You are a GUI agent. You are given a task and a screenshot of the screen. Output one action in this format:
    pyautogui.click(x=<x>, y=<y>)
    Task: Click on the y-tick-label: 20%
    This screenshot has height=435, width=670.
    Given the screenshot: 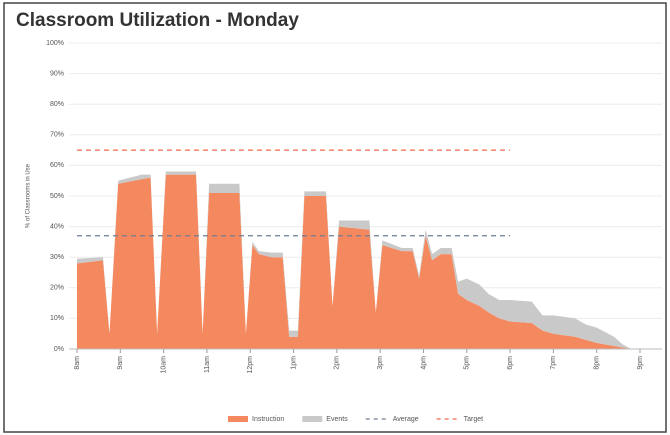 What is the action you would take?
    pyautogui.click(x=57, y=288)
    